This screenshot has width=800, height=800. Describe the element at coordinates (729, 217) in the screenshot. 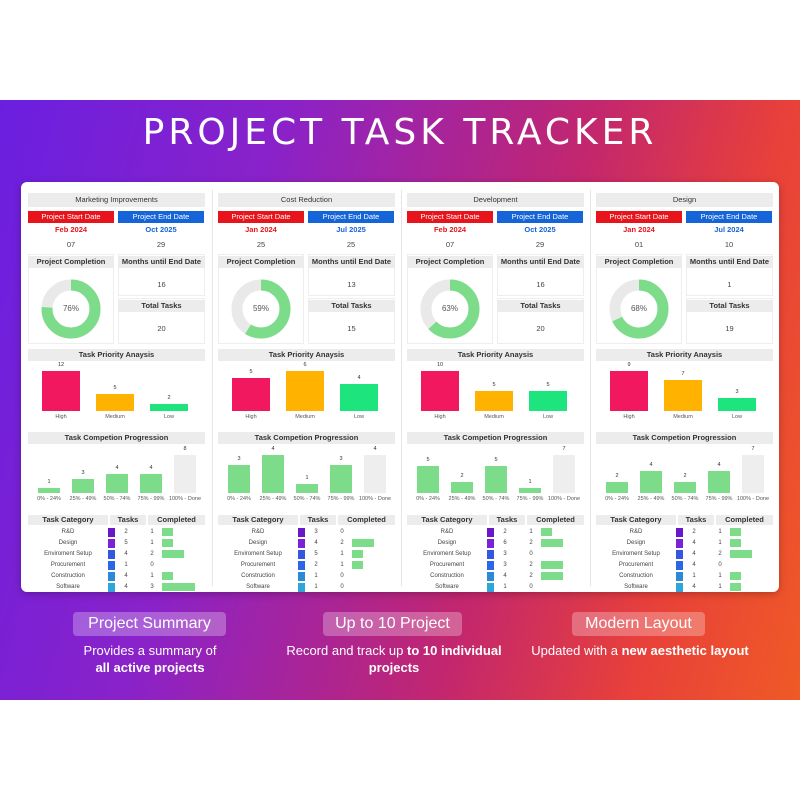

I see `end-date-label: Project End Date` at that location.